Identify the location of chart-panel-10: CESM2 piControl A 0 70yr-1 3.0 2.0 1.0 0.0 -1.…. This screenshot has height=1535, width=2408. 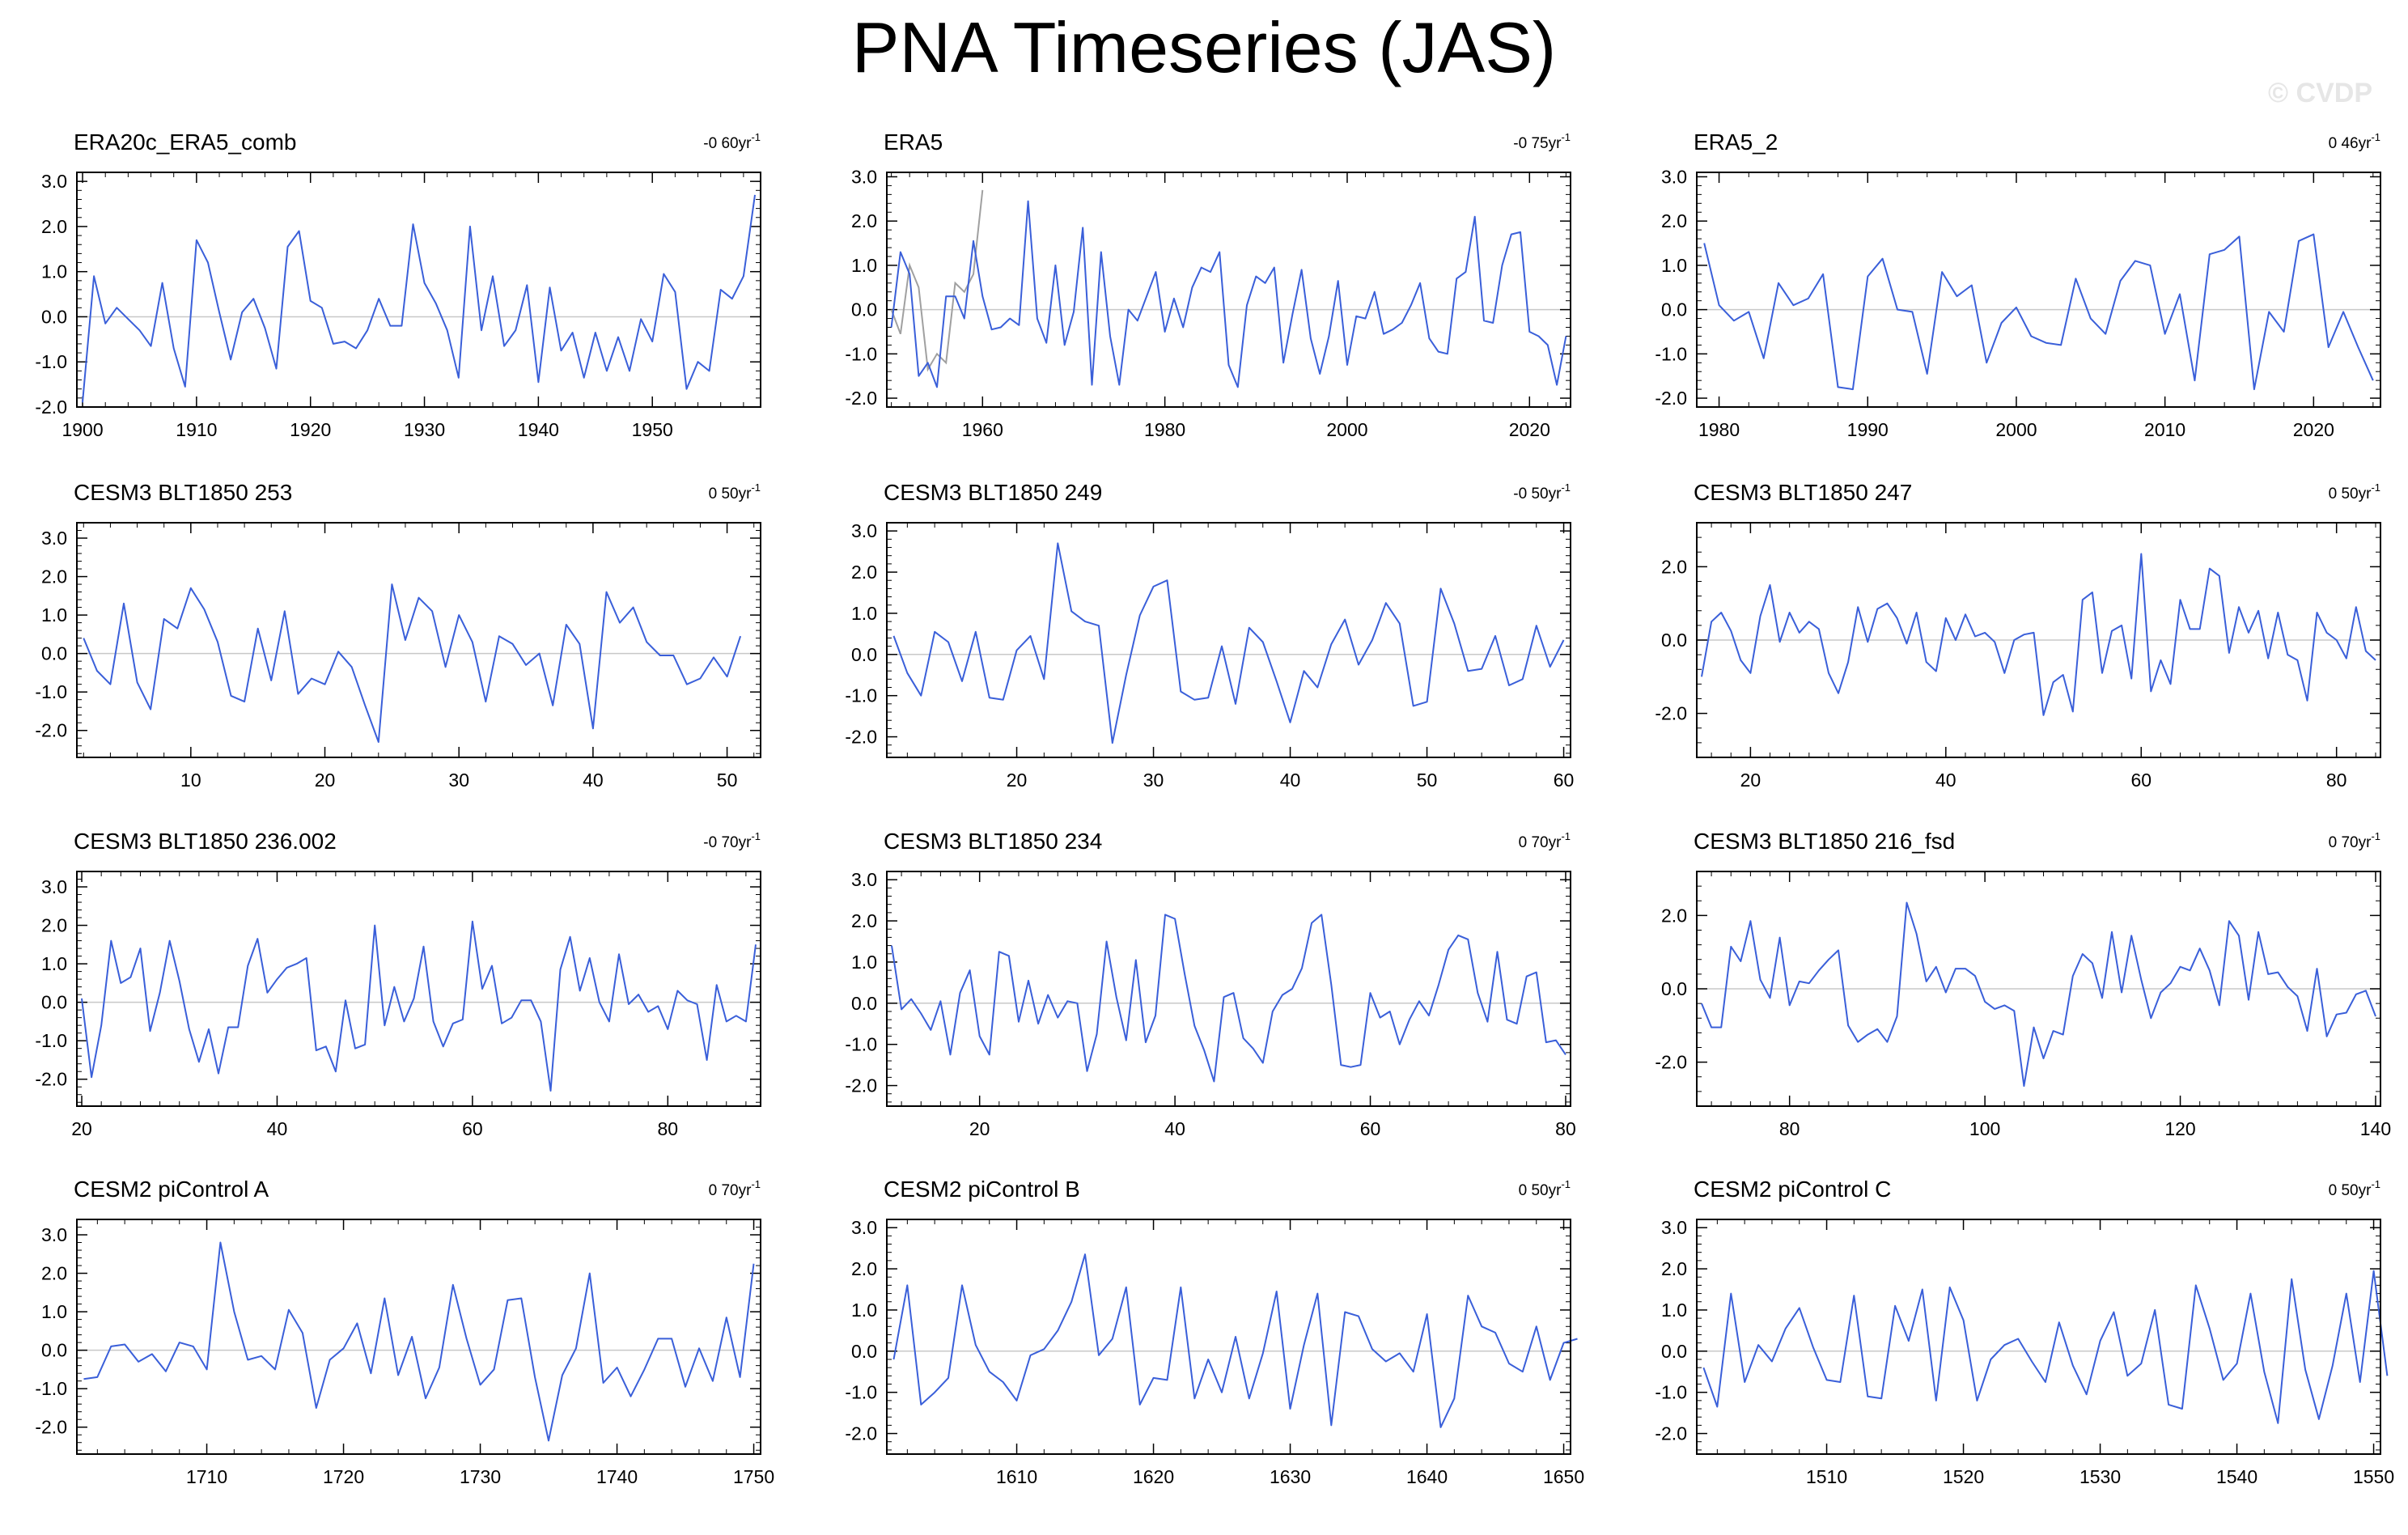
(404, 1332).